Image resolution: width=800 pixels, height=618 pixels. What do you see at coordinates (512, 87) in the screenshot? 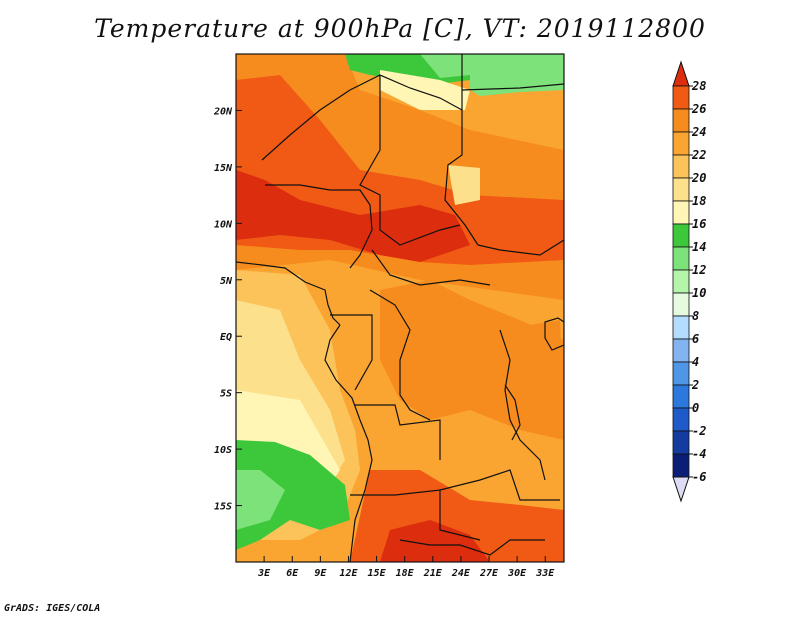
I see `border-sahara-east` at bounding box center [512, 87].